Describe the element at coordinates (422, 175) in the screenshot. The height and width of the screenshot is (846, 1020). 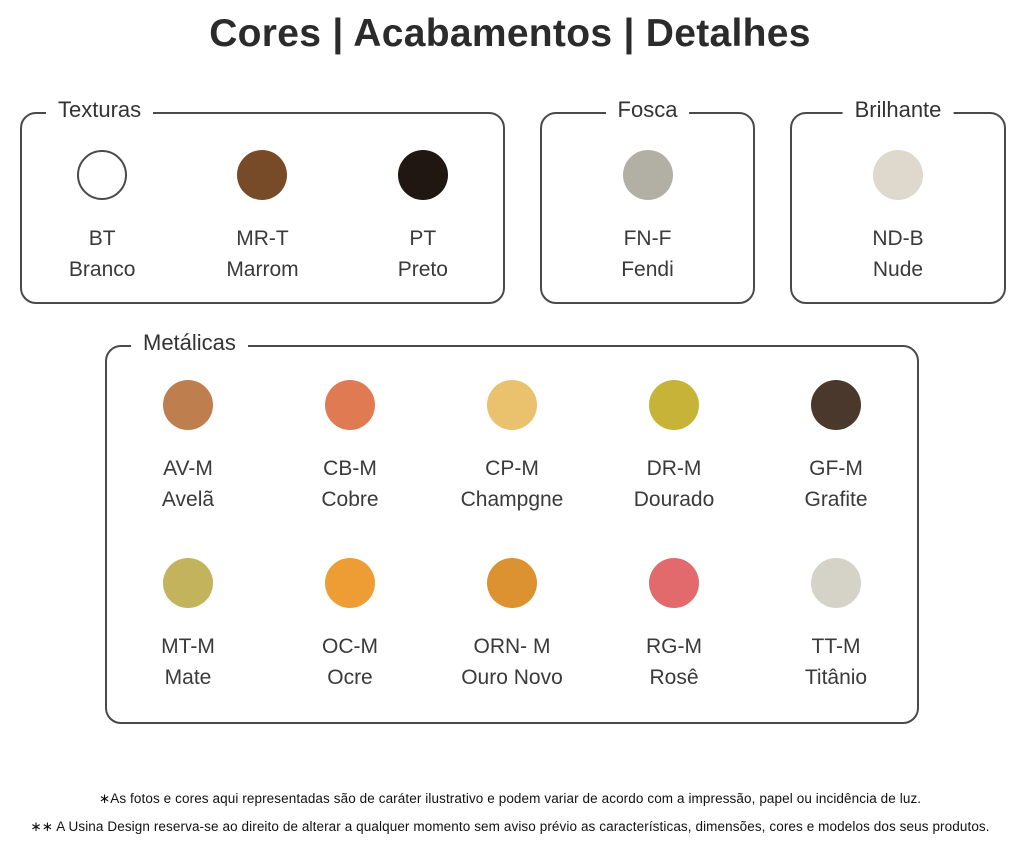
I see `swatch-pt-color-dot` at that location.